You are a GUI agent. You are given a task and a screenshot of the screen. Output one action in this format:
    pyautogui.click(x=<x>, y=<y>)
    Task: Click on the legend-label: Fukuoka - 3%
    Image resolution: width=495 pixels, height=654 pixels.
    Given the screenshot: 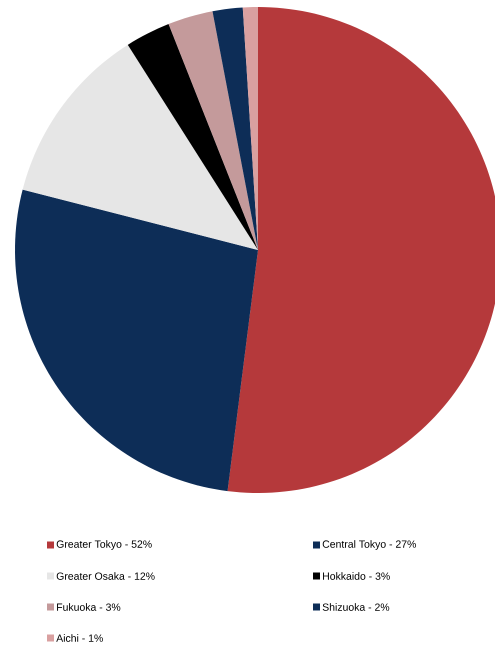 What is the action you would take?
    pyautogui.click(x=88, y=607)
    